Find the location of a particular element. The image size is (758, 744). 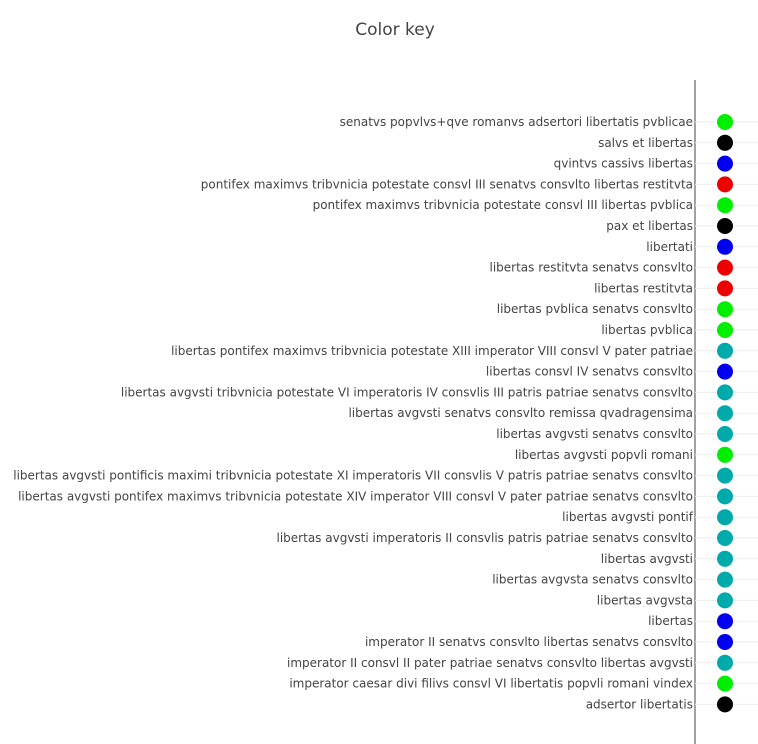

y-tick-label: libertas avgvsti is located at coordinates (647, 559).